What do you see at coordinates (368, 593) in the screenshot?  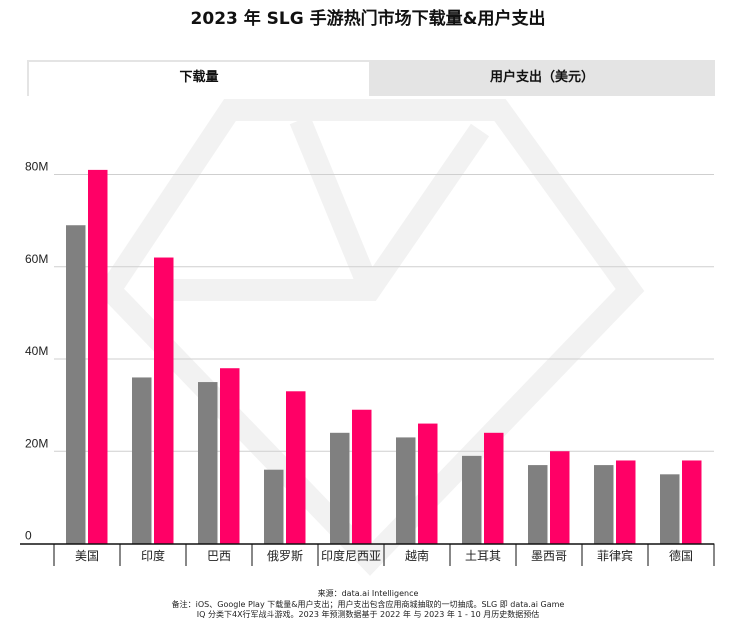 I see `source-note: 来源：data.ai Intelligence` at bounding box center [368, 593].